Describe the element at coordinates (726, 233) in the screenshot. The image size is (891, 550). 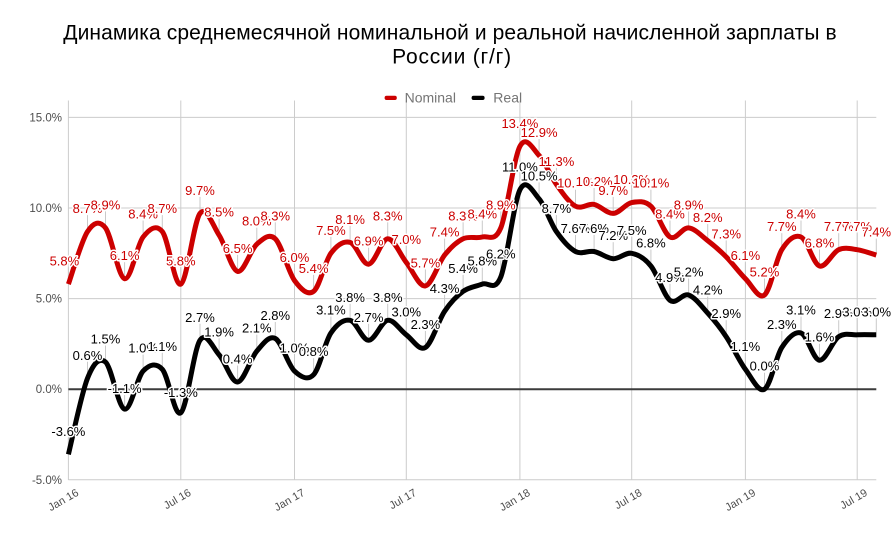
I see `svg-text: 7.3%` at that location.